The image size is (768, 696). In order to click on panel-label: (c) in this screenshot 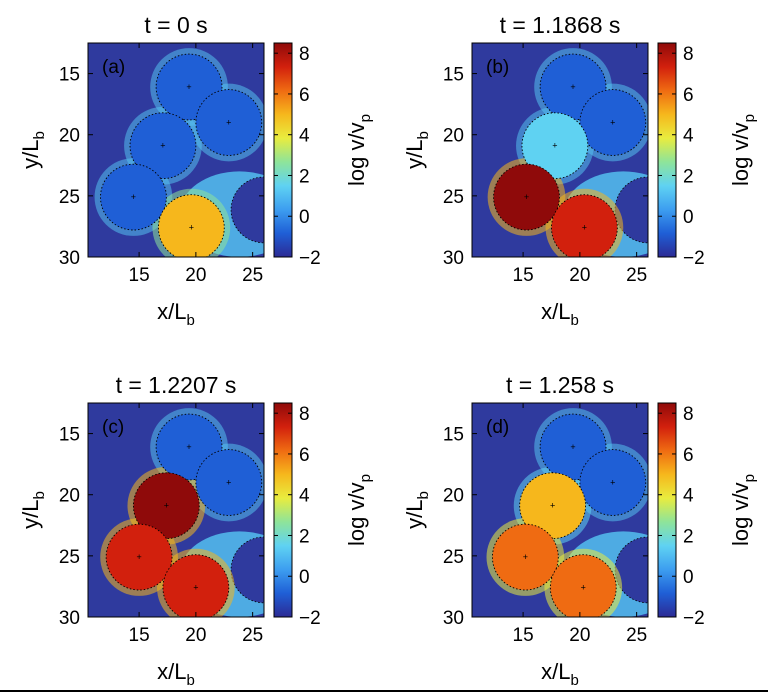, I will do `click(113, 427)`.